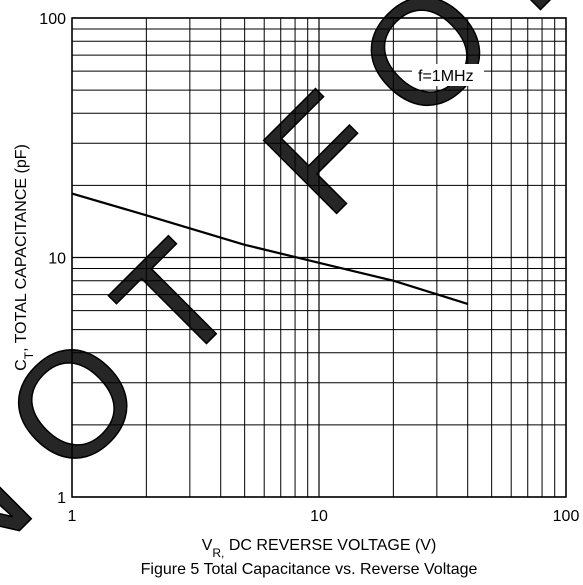  I want to click on y-tick-label: 10, so click(57, 259).